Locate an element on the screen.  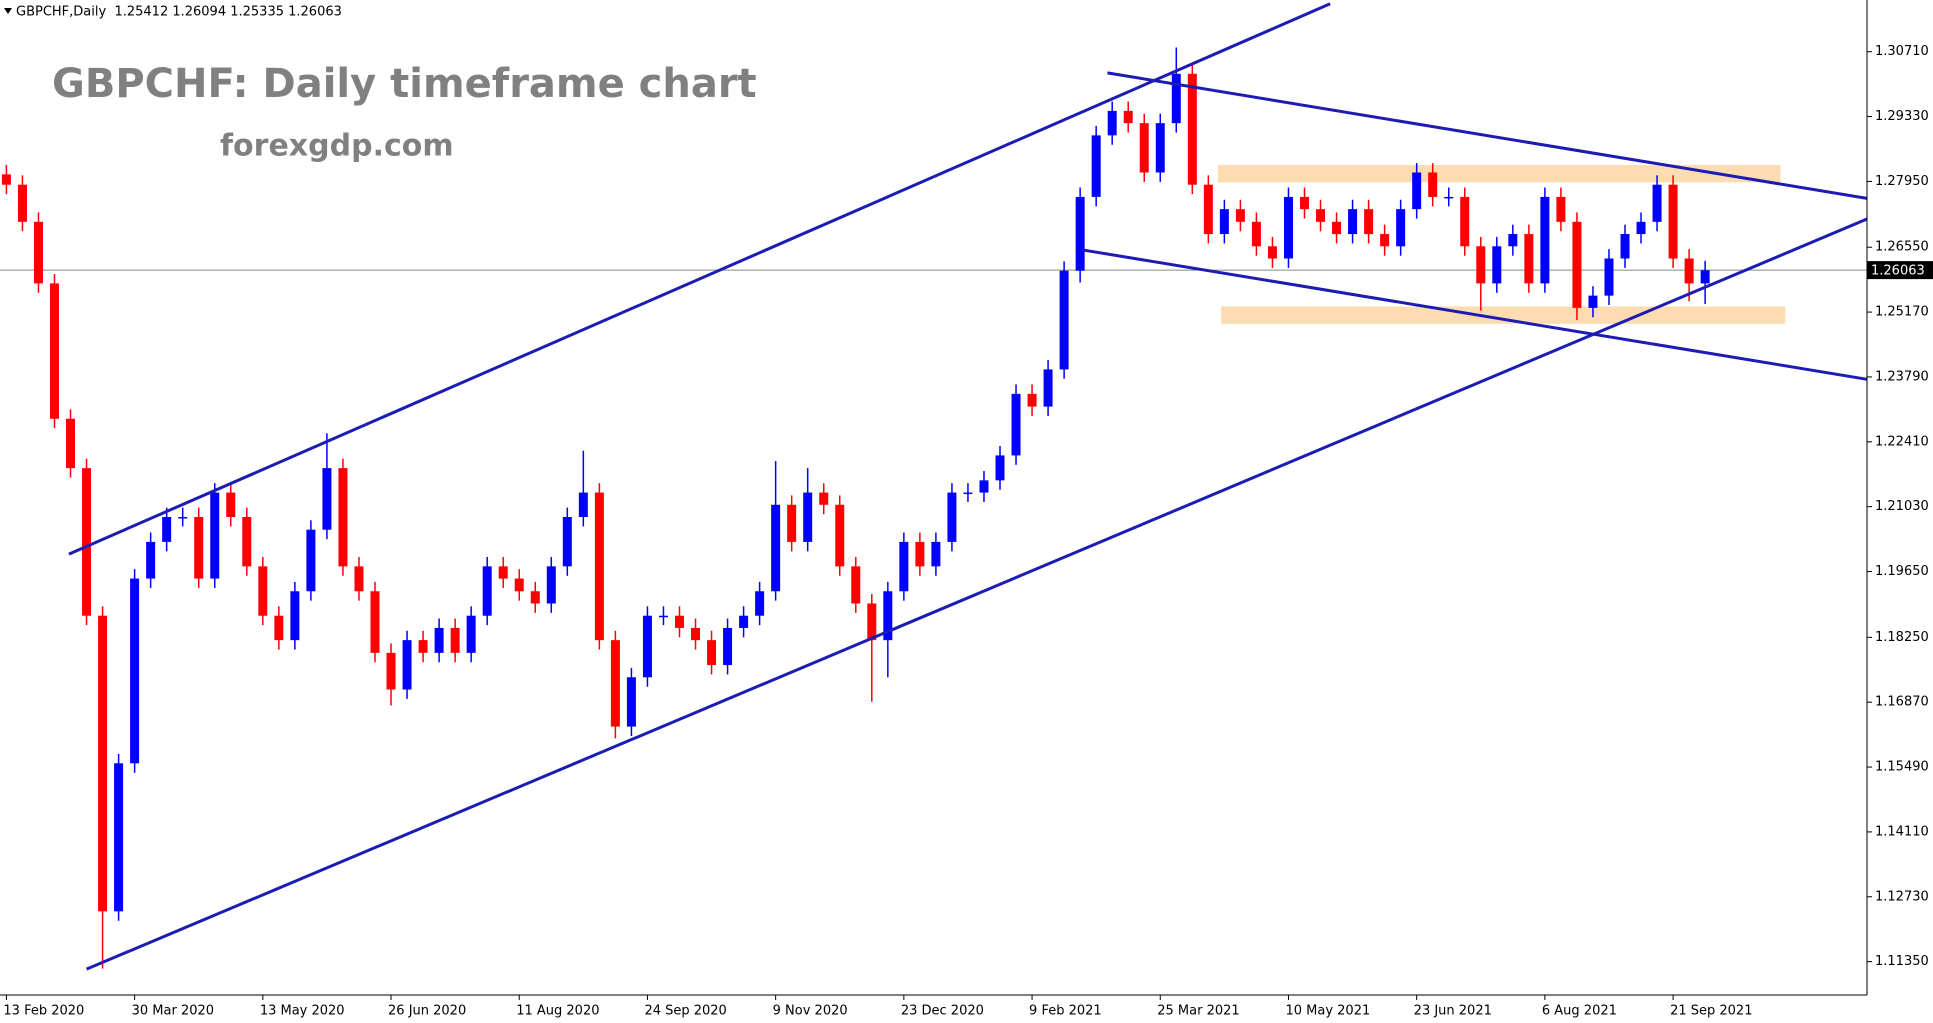
trendline is located at coordinates (1487, 135).